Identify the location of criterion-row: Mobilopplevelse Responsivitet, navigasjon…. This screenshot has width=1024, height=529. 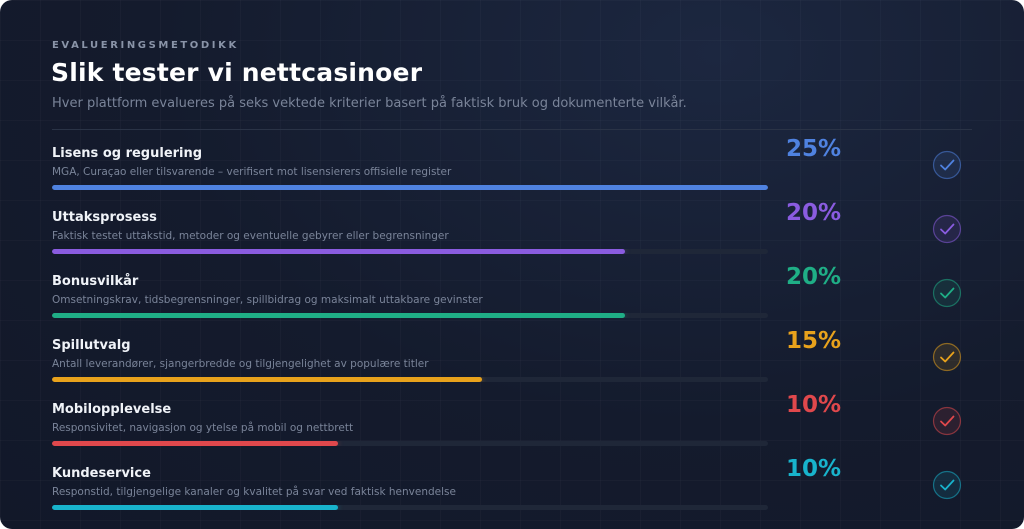
(512, 429).